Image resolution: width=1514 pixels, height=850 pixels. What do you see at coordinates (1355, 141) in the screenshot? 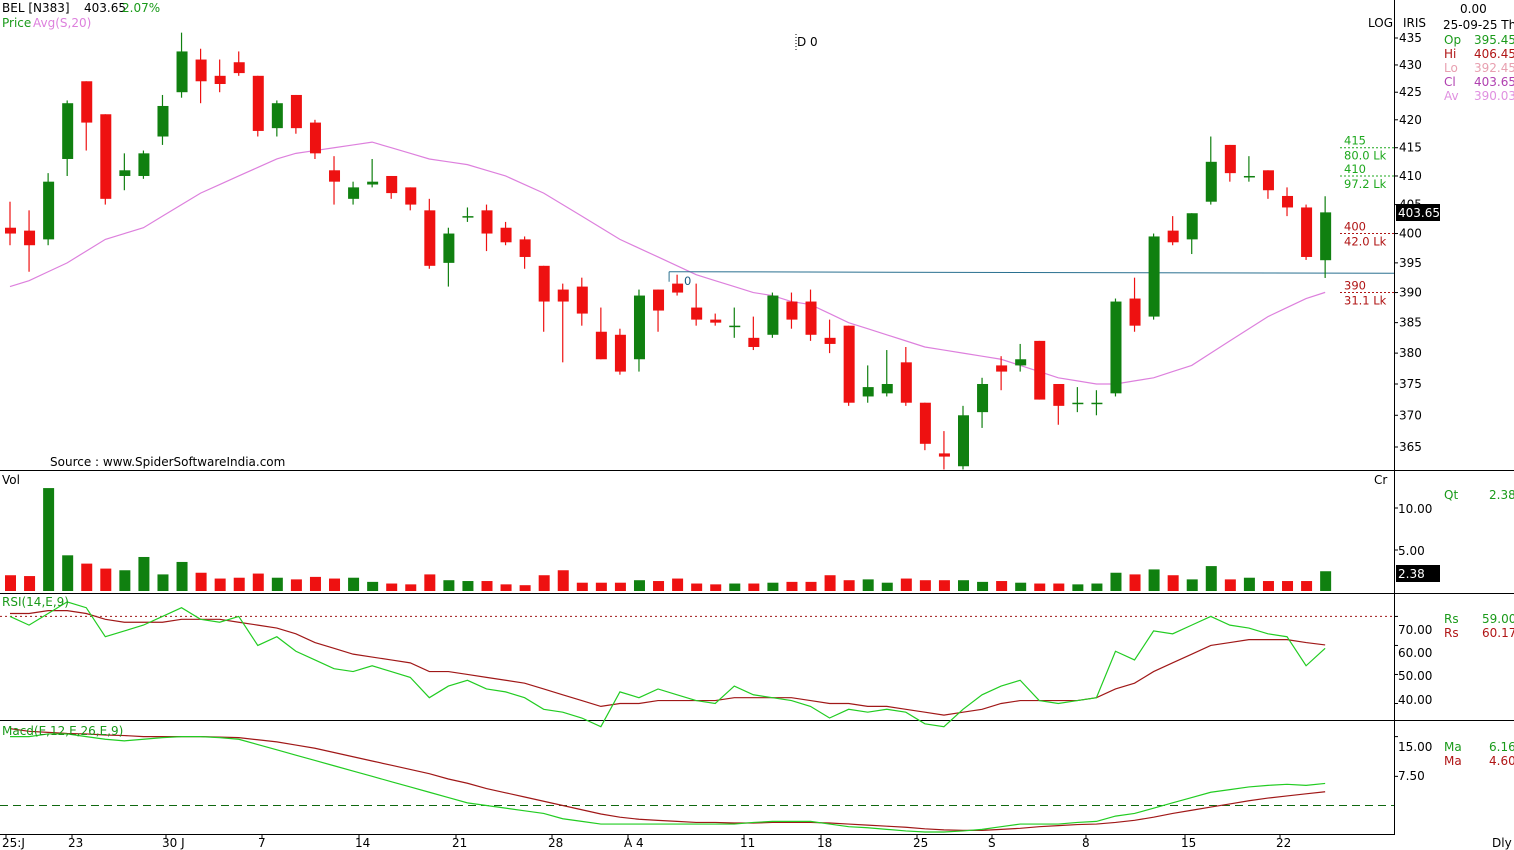
I see `level-price-label: 415` at bounding box center [1355, 141].